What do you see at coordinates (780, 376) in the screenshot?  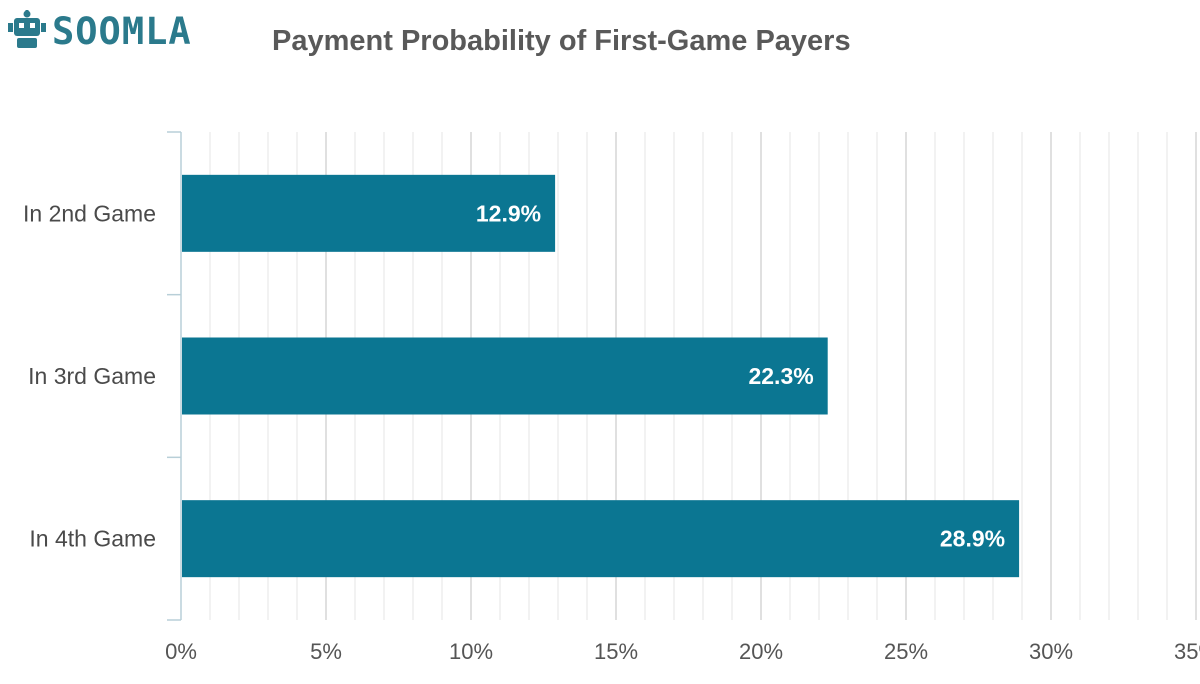 I see `data-label: 22.3%` at bounding box center [780, 376].